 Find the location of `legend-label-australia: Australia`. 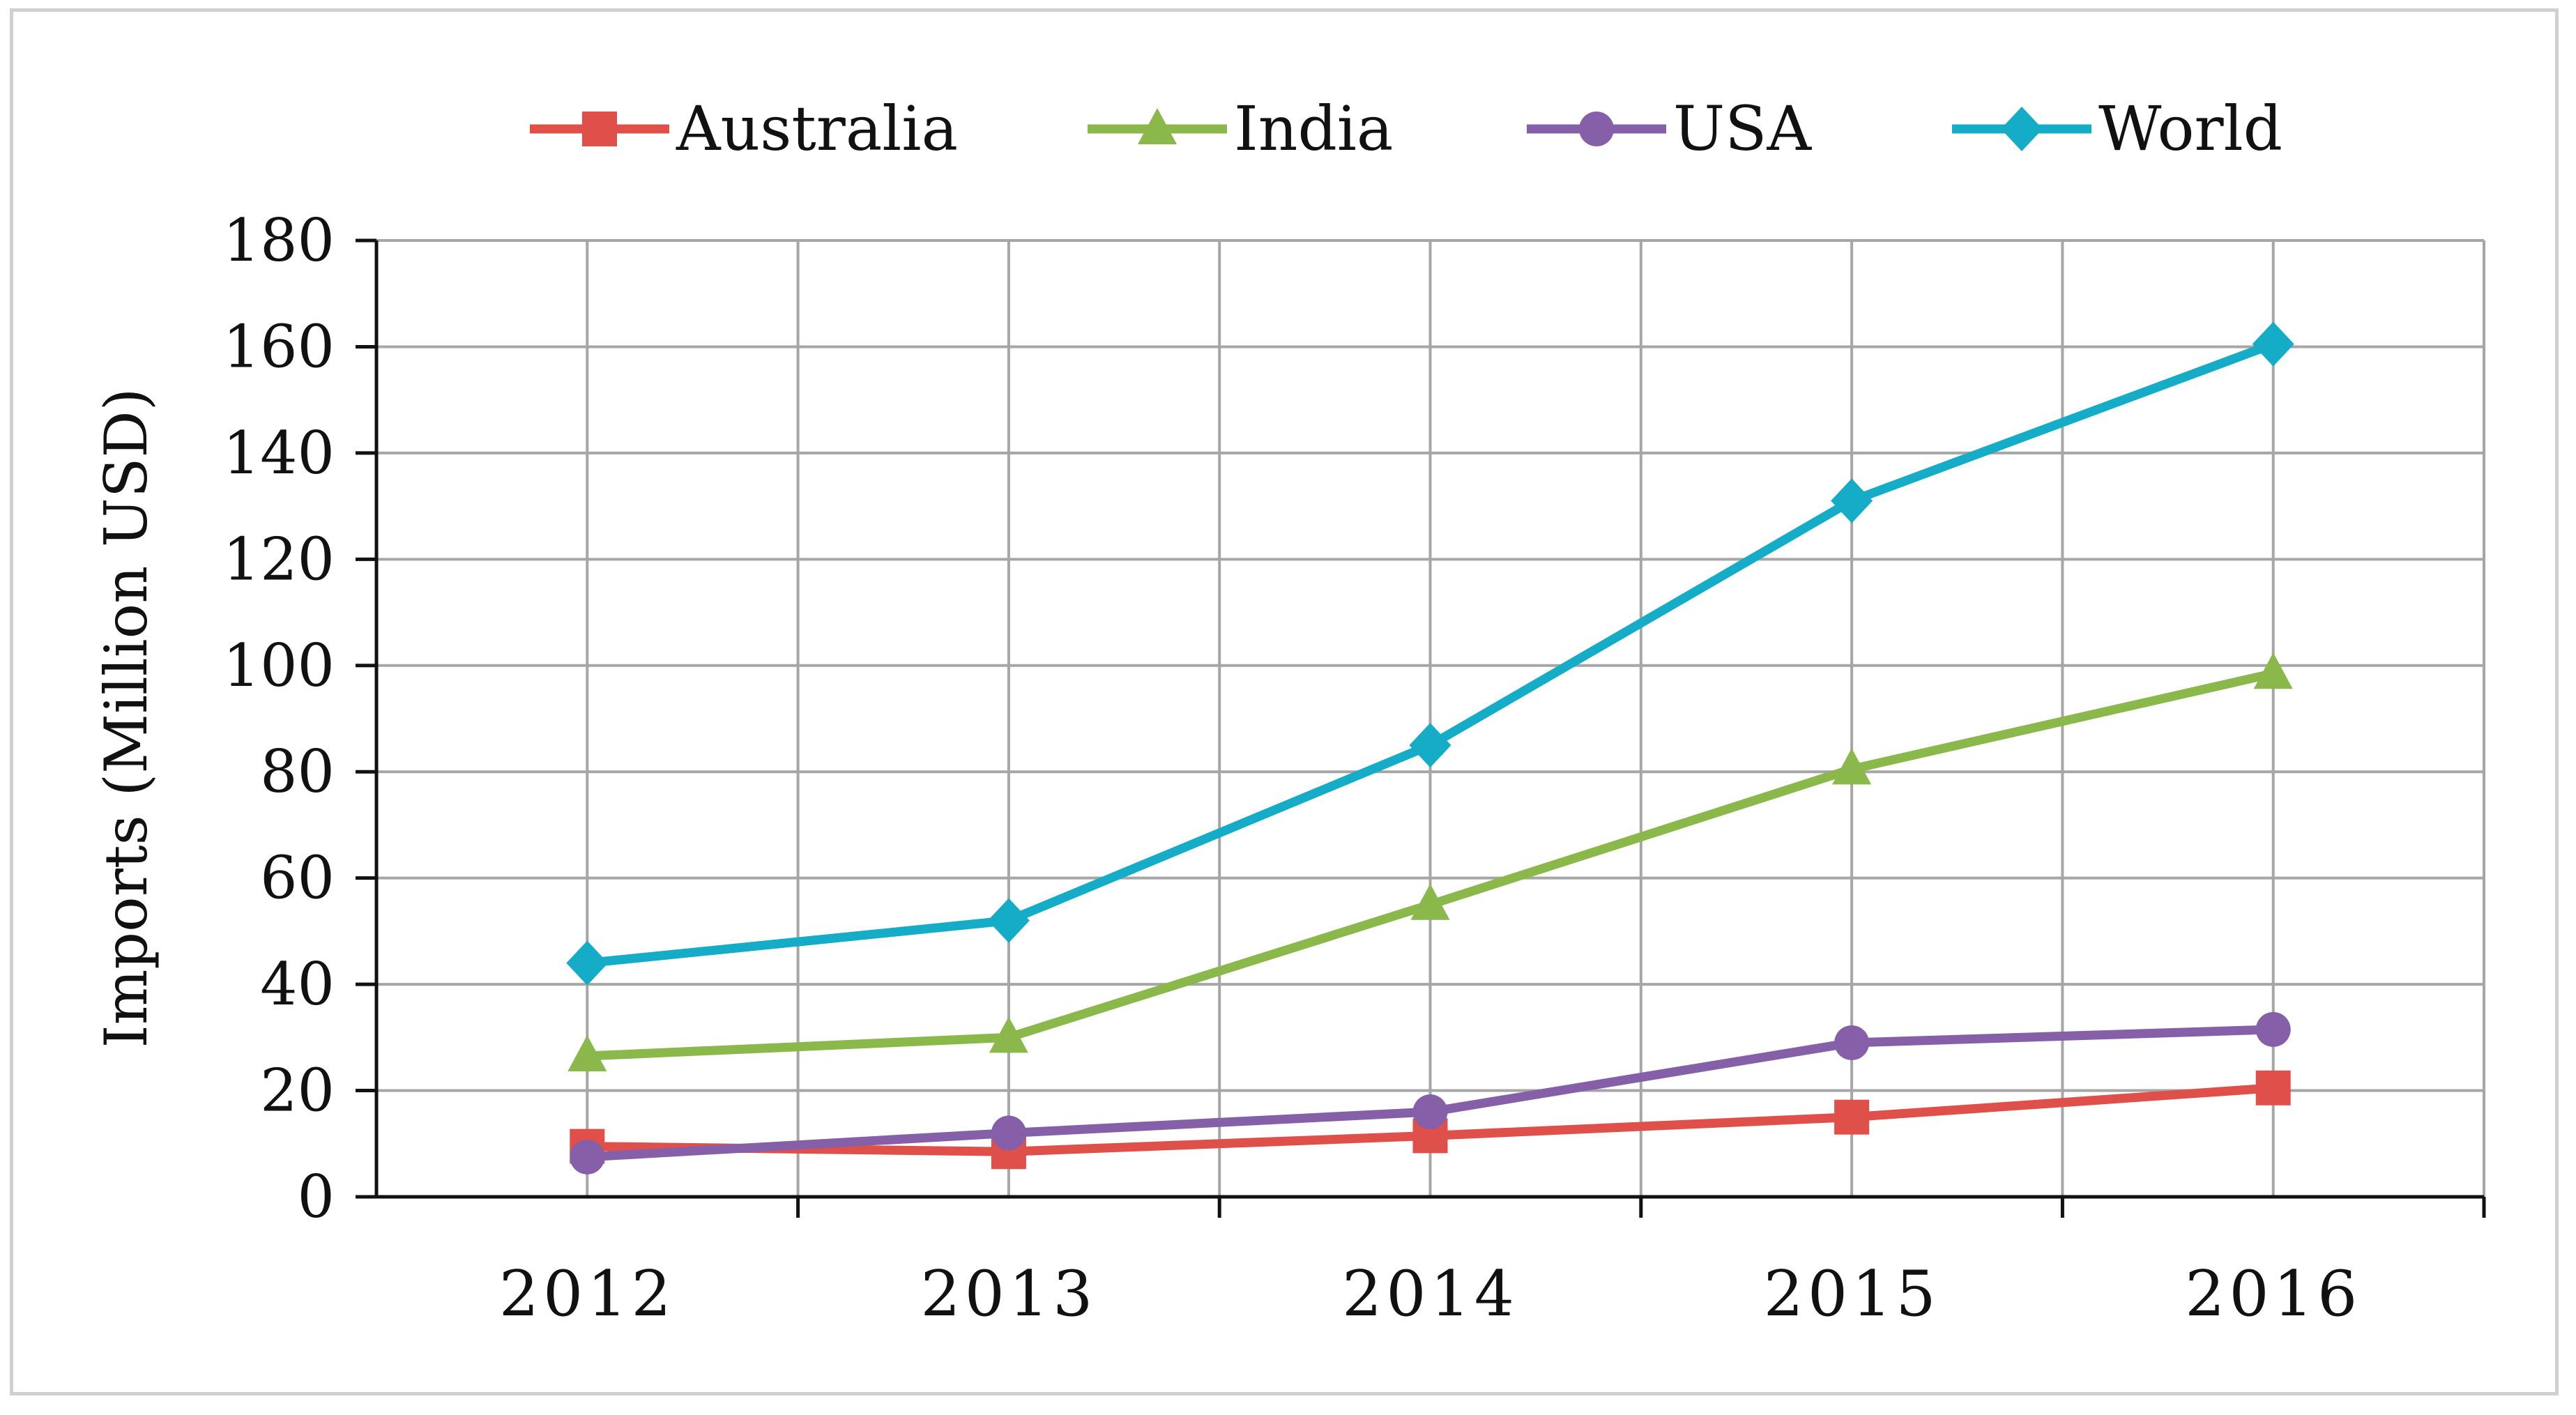

legend-label-australia: Australia is located at coordinates (817, 129).